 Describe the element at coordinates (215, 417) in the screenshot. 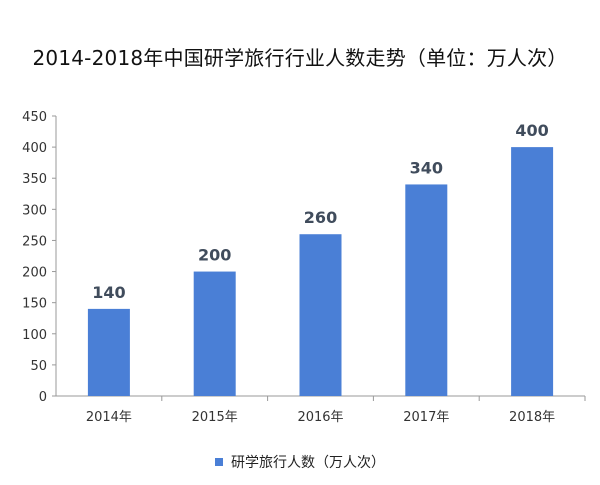

I see `x-tick-label: 2015年` at that location.